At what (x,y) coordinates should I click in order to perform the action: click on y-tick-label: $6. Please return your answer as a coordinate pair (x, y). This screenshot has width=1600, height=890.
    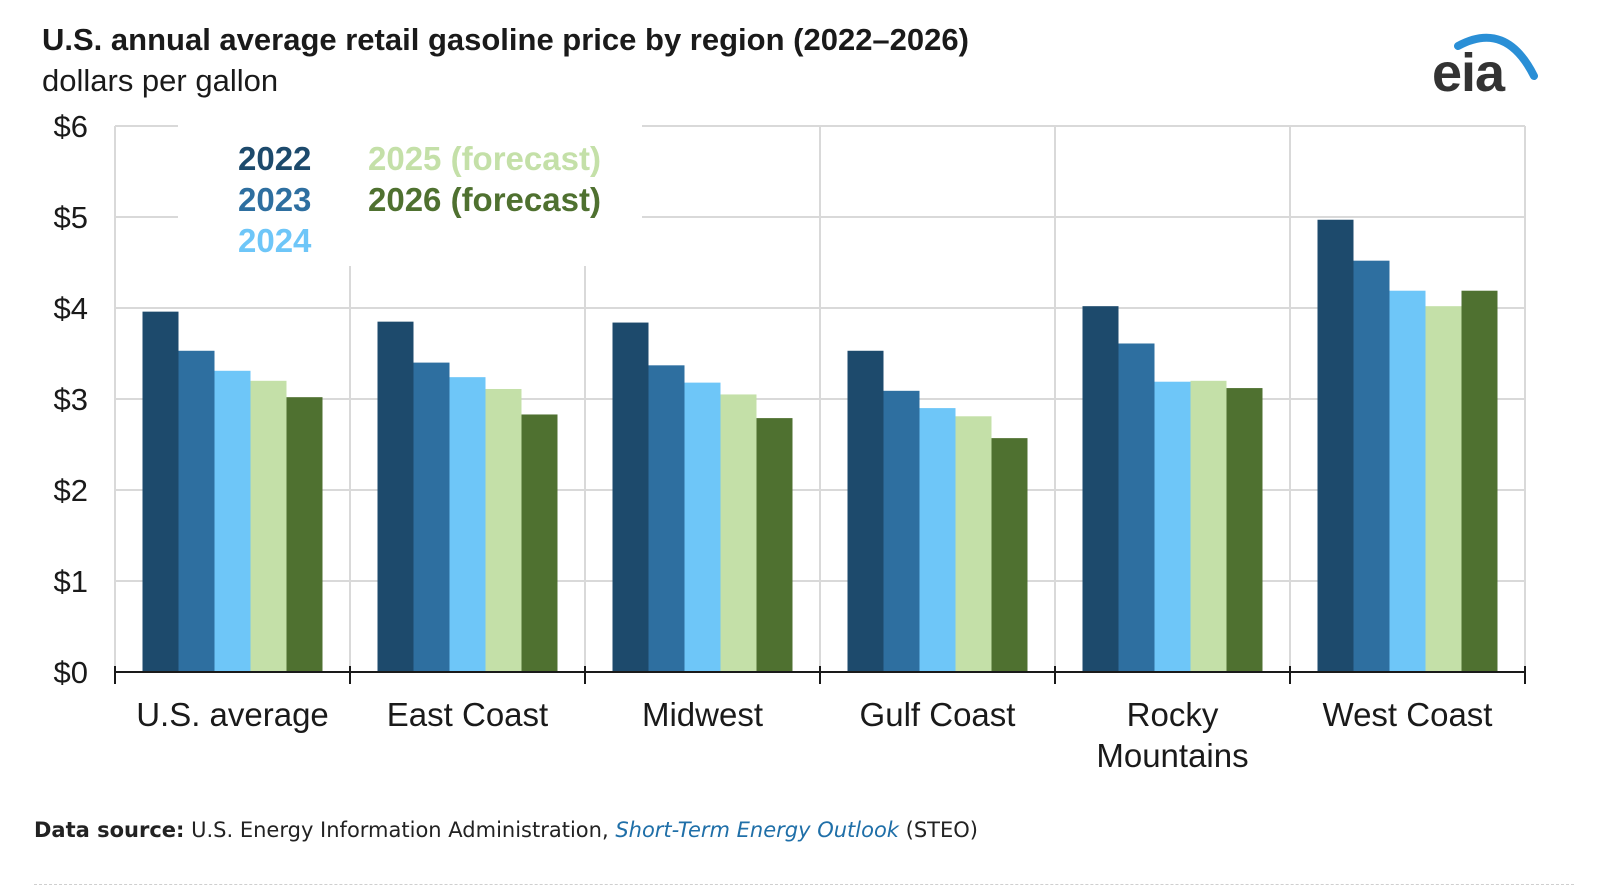
    Looking at the image, I should click on (71, 126).